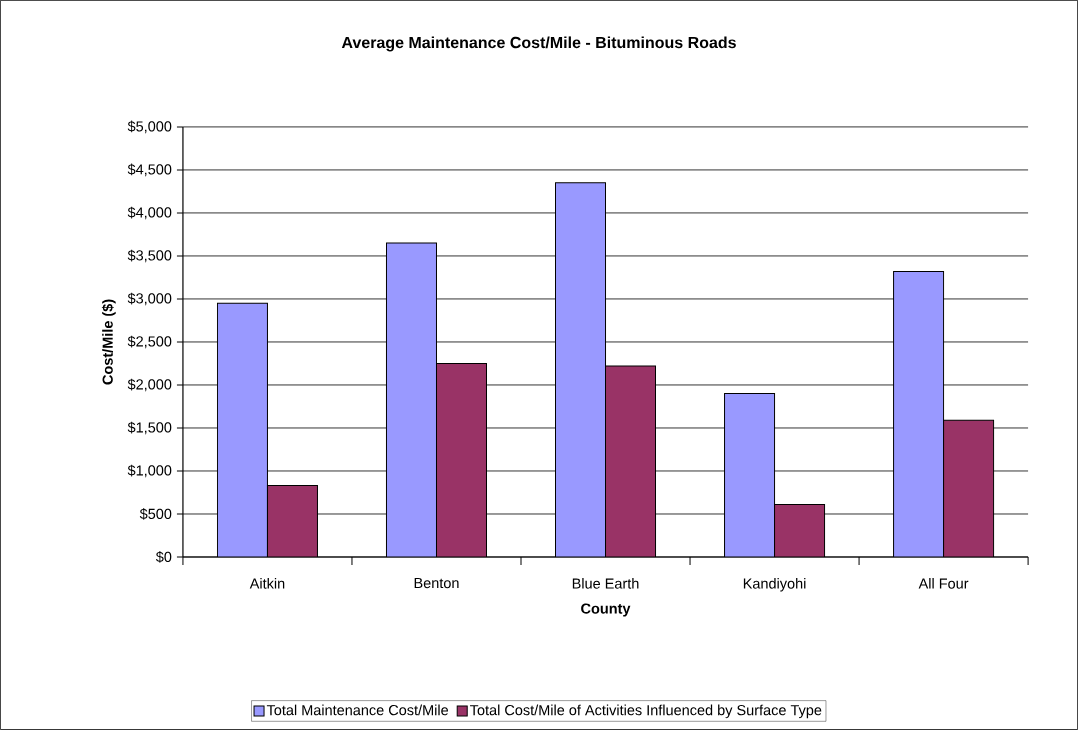  What do you see at coordinates (149, 428) in the screenshot?
I see `y-tick-label: $1,500` at bounding box center [149, 428].